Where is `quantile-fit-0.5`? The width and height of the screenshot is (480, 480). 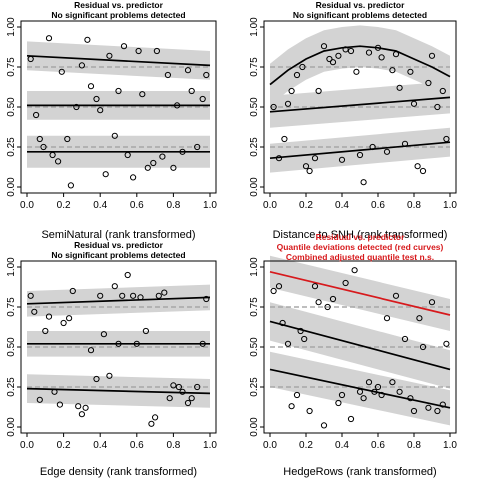
quantile-fit-0.5 is located at coordinates (360, 104).